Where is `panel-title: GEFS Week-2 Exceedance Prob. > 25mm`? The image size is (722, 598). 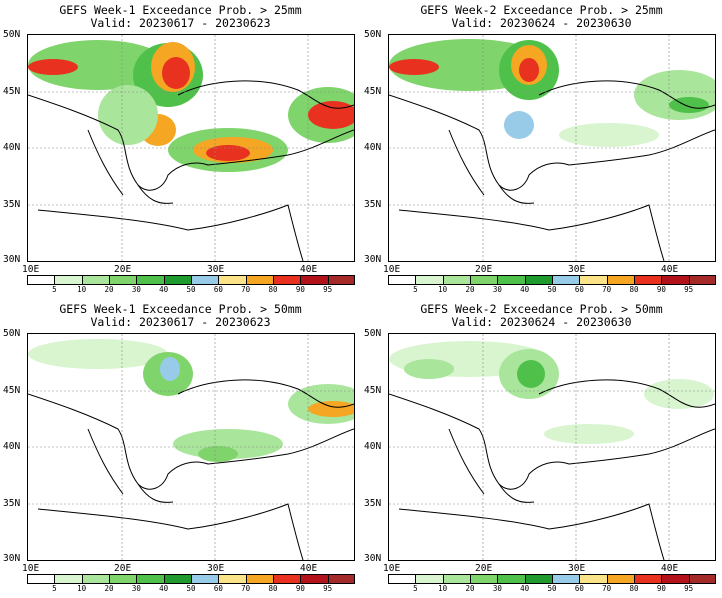 panel-title: GEFS Week-2 Exceedance Prob. > 25mm is located at coordinates (541, 10).